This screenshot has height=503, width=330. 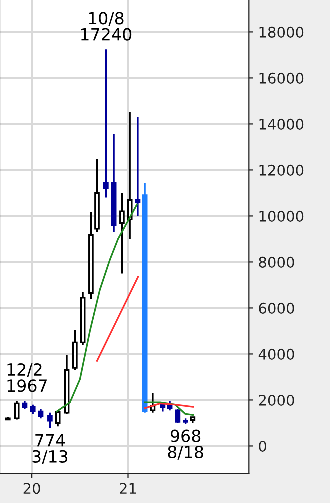 I want to click on y-tick-label: 12000, so click(x=282, y=170).